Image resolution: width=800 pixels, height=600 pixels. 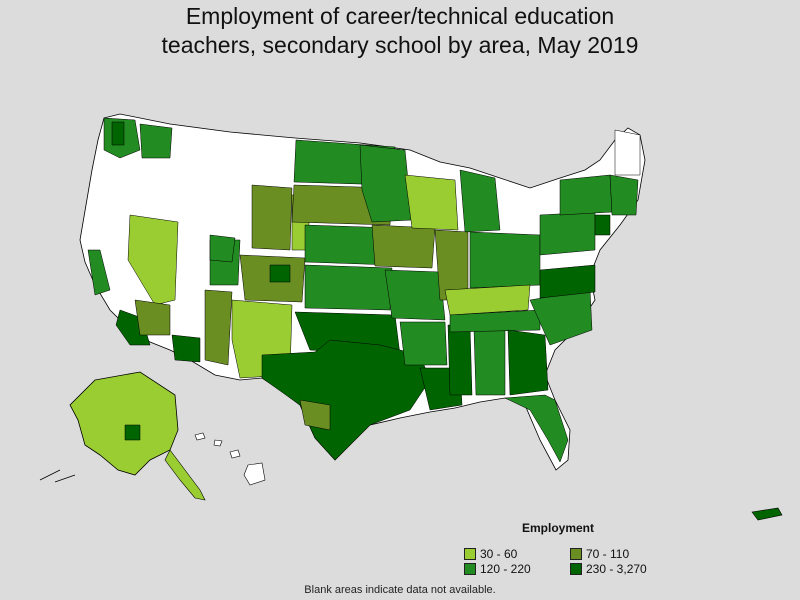 I want to click on region-michigan, so click(x=480, y=201).